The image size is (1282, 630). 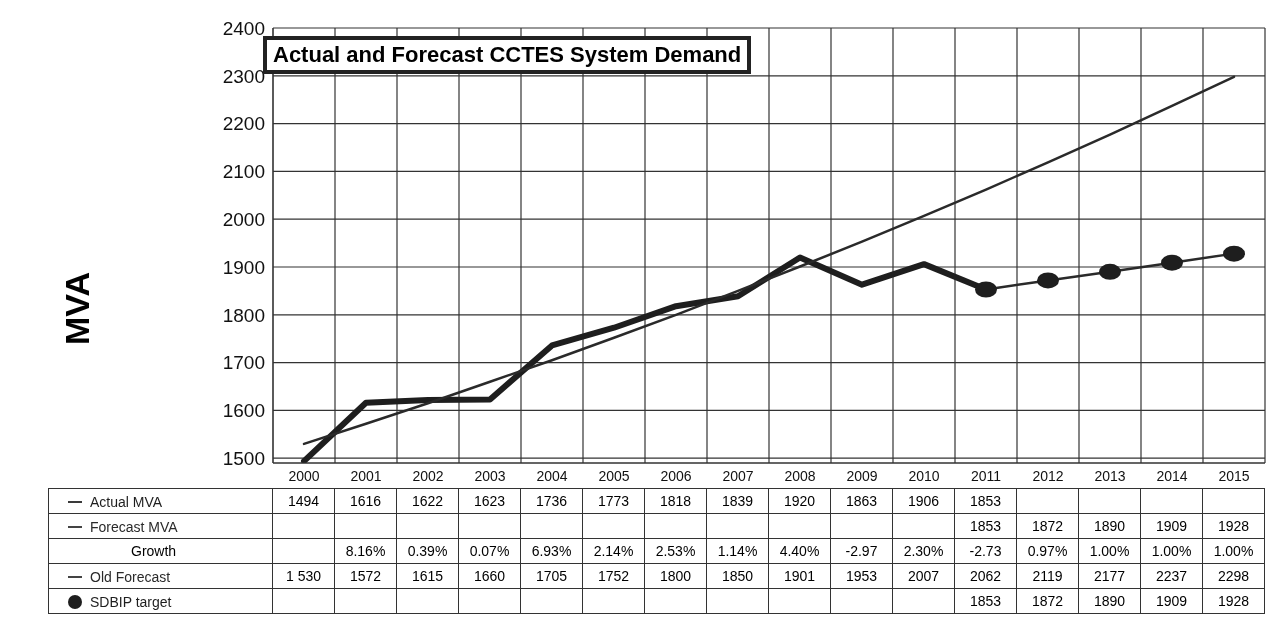 What do you see at coordinates (614, 475) in the screenshot?
I see `x-tick-label: 2005` at bounding box center [614, 475].